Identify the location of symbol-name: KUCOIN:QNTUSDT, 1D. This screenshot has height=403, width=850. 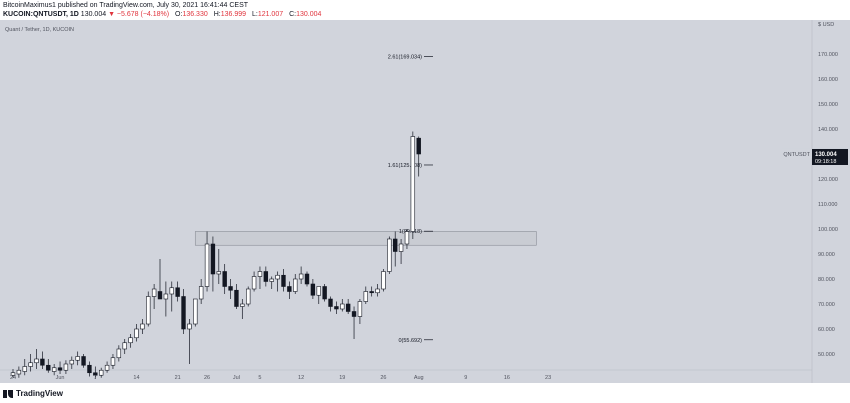
(41, 14).